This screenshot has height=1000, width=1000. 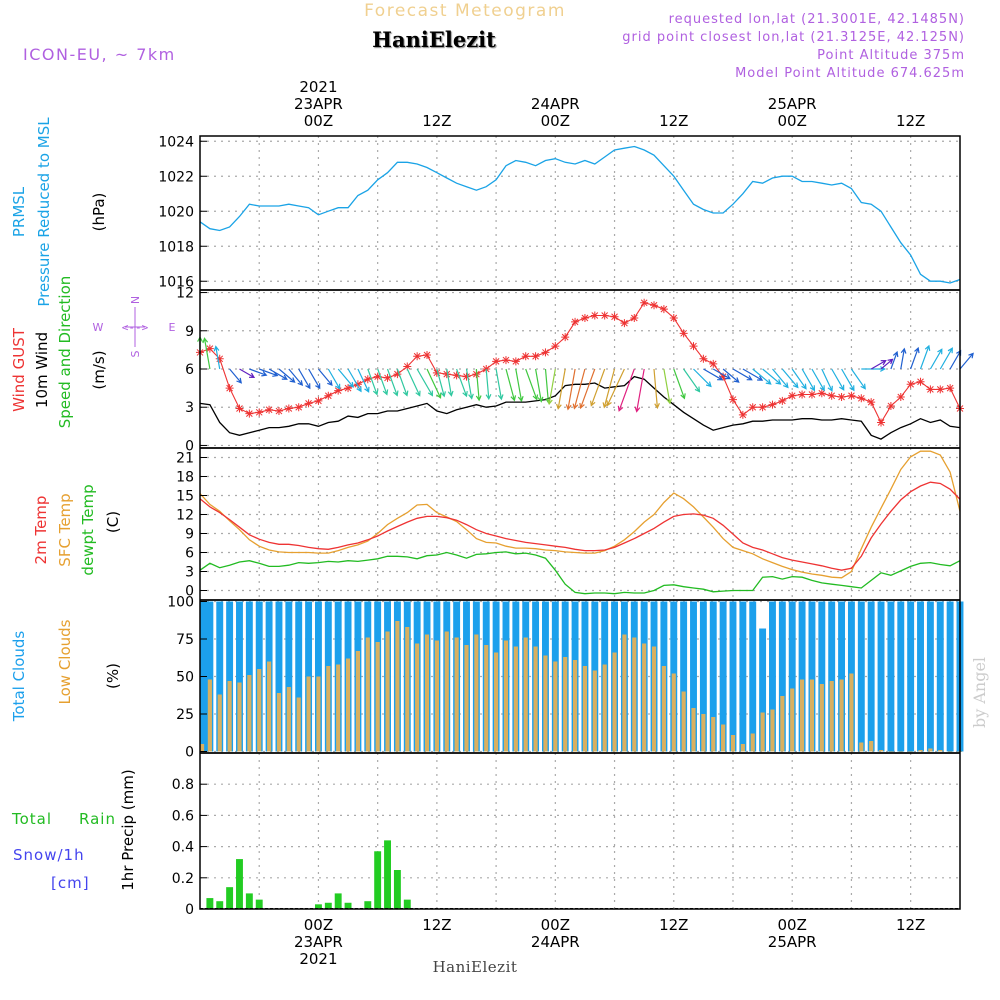 What do you see at coordinates (189, 554) in the screenshot?
I see `y-tick-label: 6` at bounding box center [189, 554].